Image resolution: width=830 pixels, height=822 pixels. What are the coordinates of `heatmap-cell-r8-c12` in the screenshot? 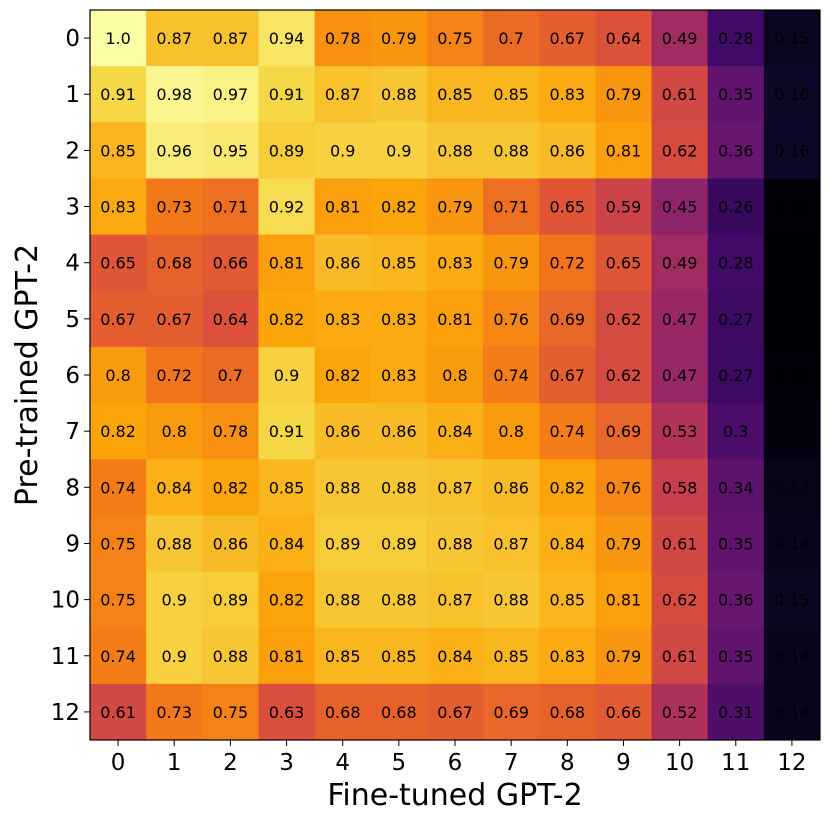 It's located at (792, 487).